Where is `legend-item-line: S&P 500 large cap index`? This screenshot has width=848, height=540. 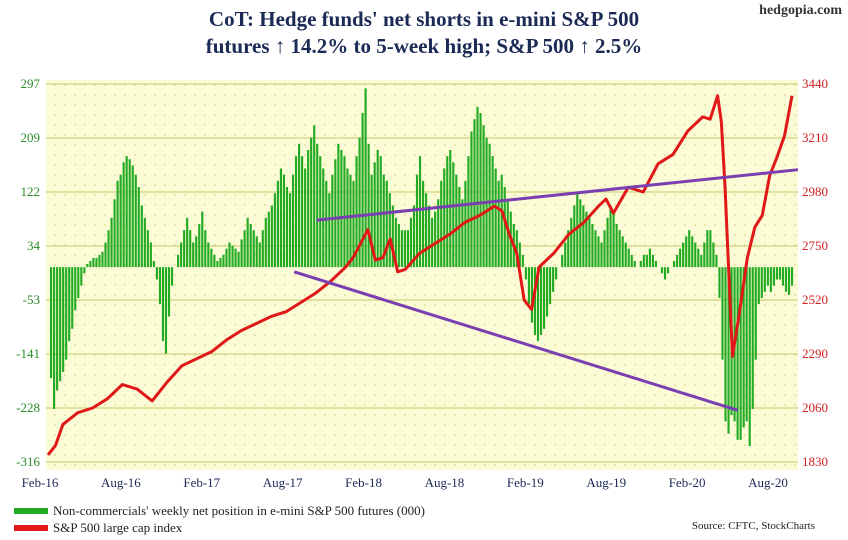 legend-item-line: S&P 500 large cap index is located at coordinates (219, 527).